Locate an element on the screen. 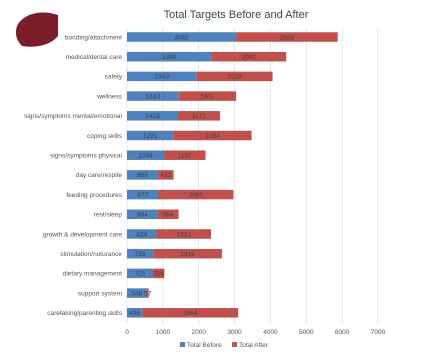 This screenshot has width=431, height=354. data-label-before: 1034 is located at coordinates (145, 156).